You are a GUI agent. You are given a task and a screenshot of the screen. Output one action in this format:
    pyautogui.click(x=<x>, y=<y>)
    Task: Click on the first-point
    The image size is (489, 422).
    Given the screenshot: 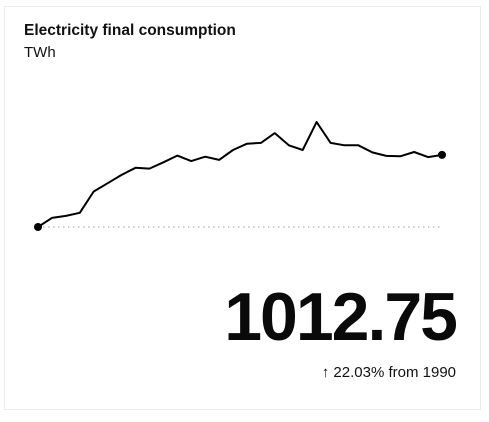 What is the action you would take?
    pyautogui.click(x=38, y=227)
    